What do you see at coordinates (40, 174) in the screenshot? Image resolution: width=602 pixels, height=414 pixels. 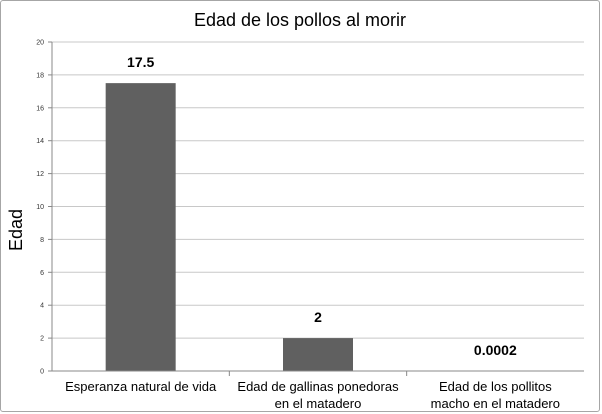 I see `y-tick-label: 12` at bounding box center [40, 174].